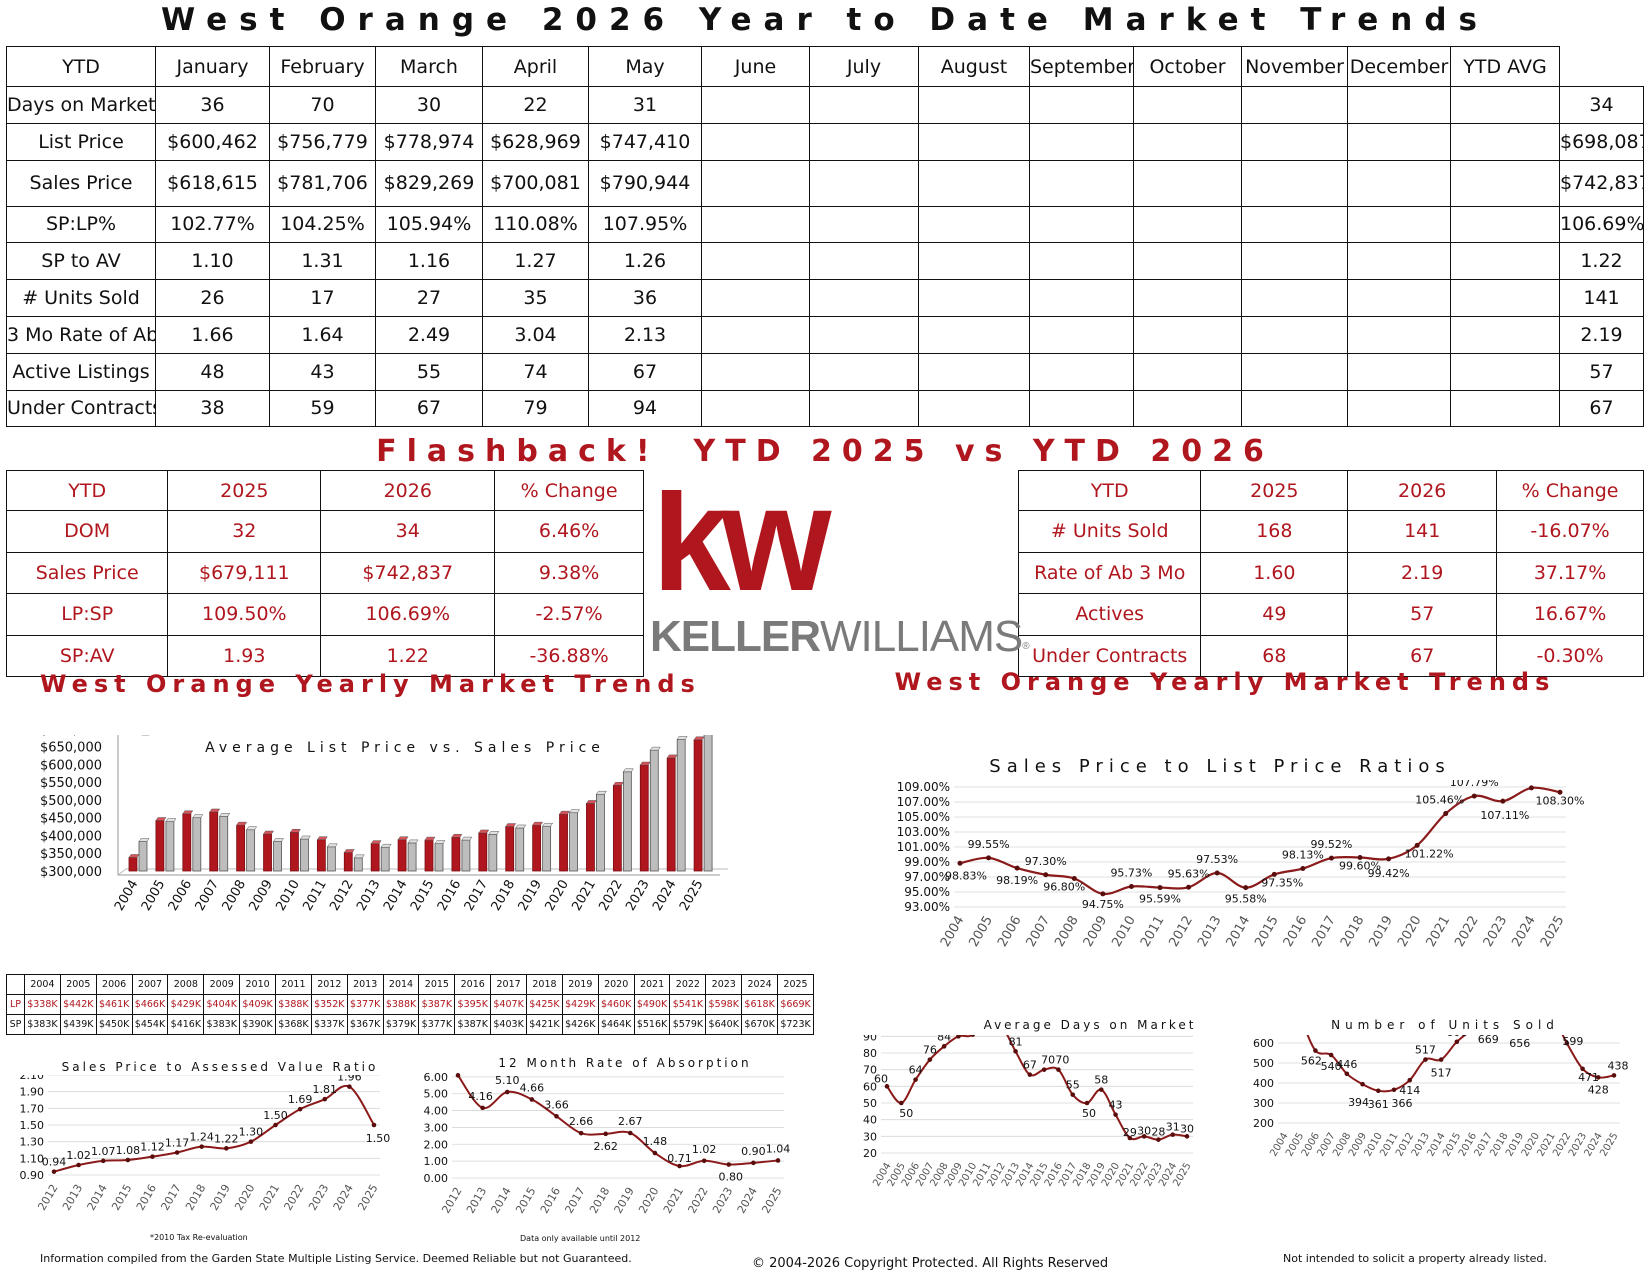  Describe the element at coordinates (581, 1121) in the screenshot. I see `line-data-label: 2.66` at that location.